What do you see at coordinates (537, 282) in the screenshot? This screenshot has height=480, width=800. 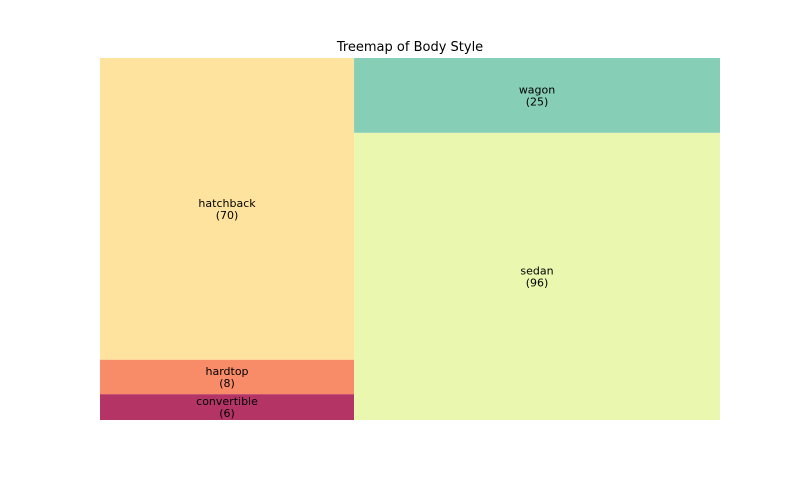 I see `tile-value-sedan: (96)` at bounding box center [537, 282].